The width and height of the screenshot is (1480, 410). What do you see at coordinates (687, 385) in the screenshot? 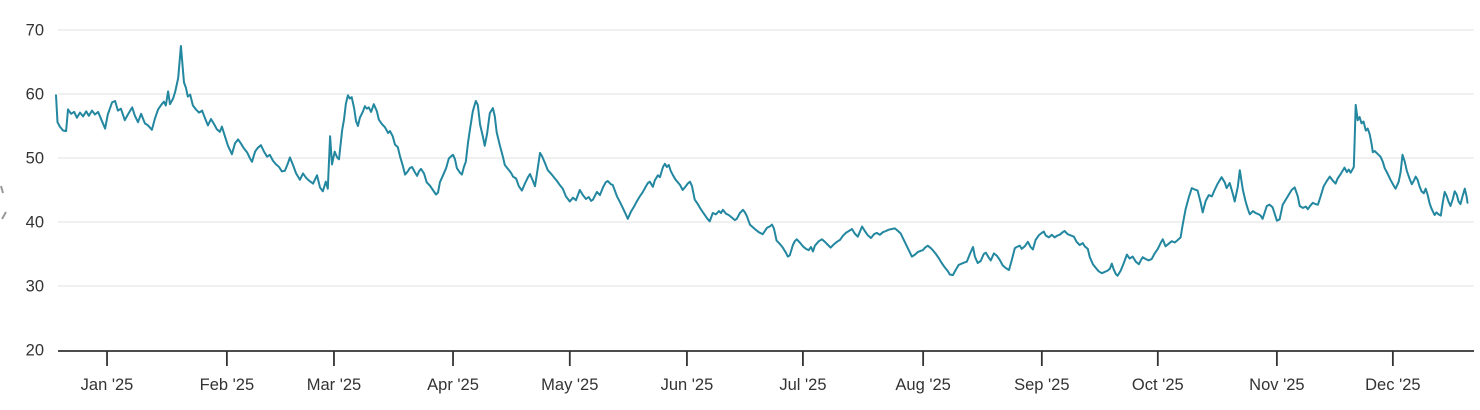
I see `x-tick-label-jun: Jun '25` at bounding box center [687, 385].